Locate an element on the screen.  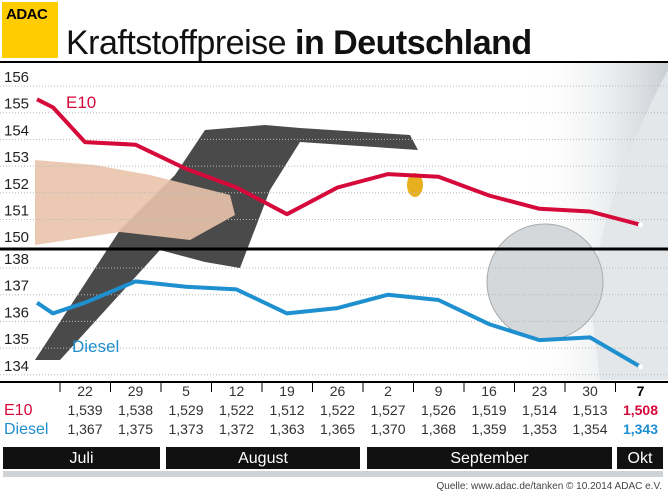
date-label: 9 is located at coordinates (438, 391).